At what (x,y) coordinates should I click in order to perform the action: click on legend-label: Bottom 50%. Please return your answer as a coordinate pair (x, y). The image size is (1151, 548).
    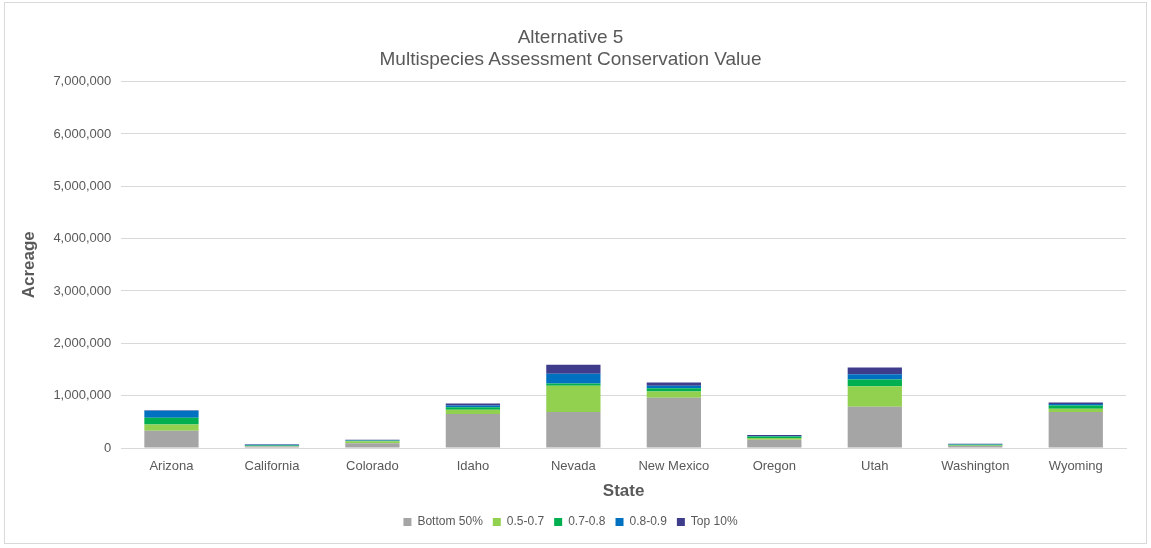
    Looking at the image, I should click on (450, 521).